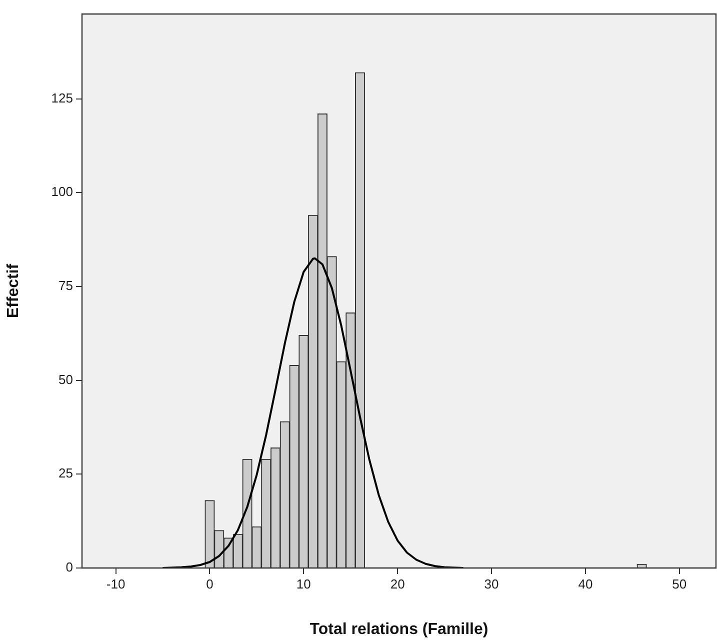 The height and width of the screenshot is (643, 717). Describe the element at coordinates (585, 584) in the screenshot. I see `x-tick-label: 40` at that location.